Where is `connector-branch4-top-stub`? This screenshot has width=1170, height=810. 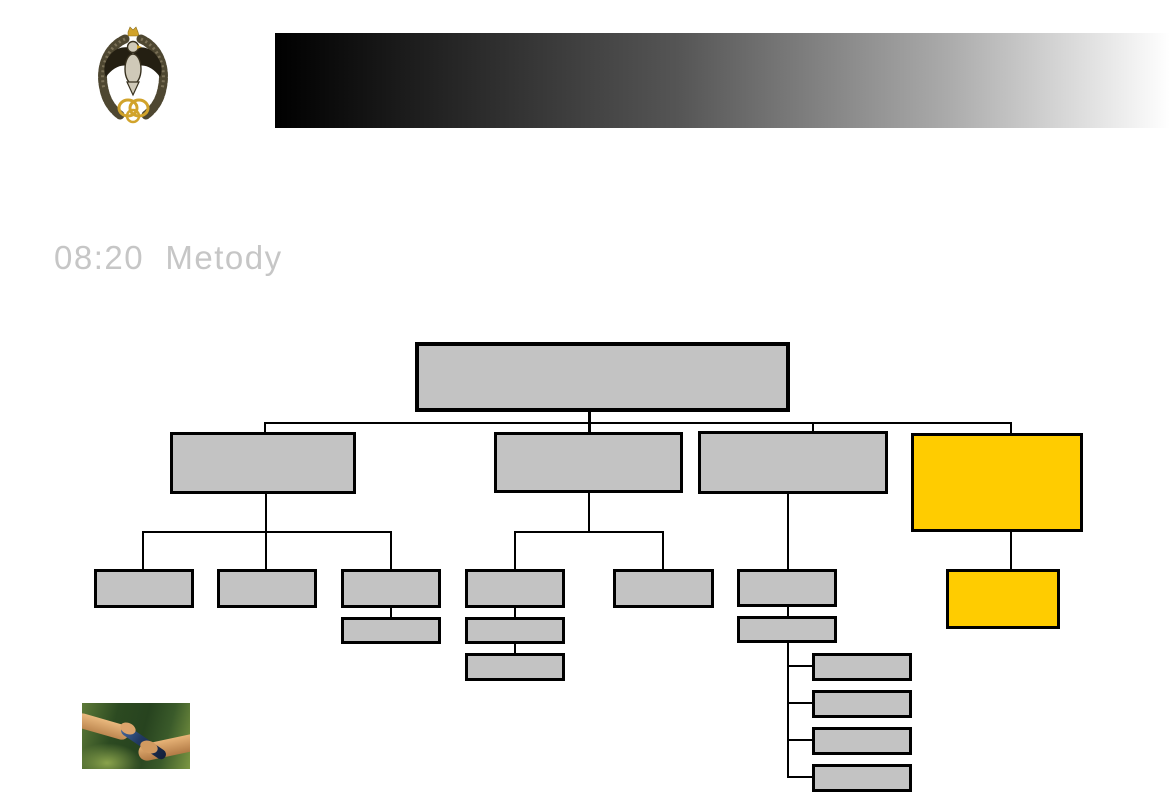 connector-branch4-top-stub is located at coordinates (1011, 428).